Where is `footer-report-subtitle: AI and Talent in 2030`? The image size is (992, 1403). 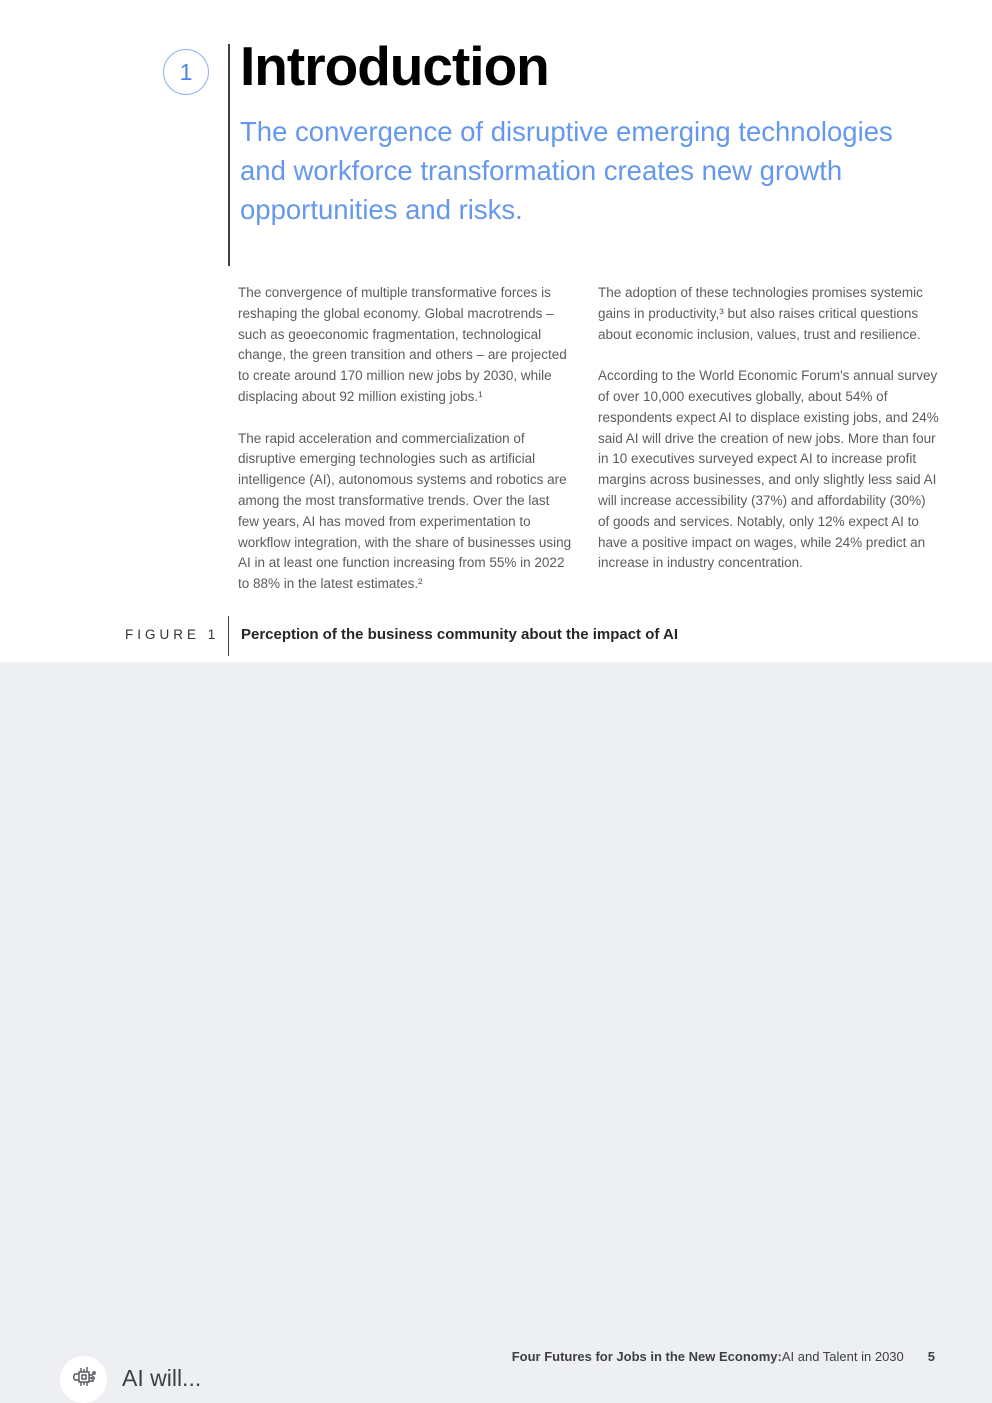 footer-report-subtitle: AI and Talent in 2030 is located at coordinates (842, 1356).